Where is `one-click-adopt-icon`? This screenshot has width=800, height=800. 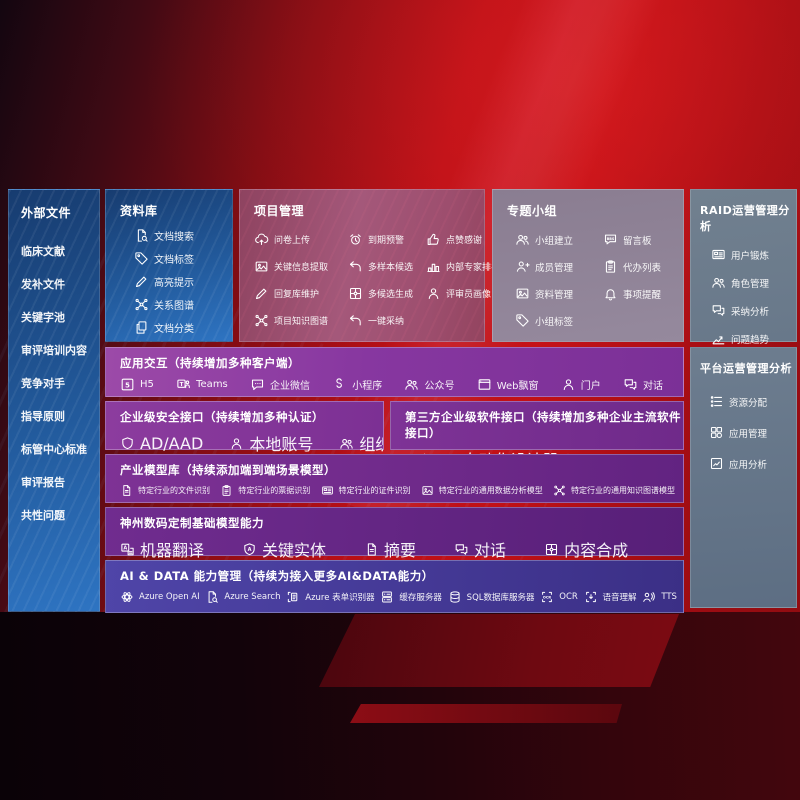
one-click-adopt-icon is located at coordinates (355, 320).